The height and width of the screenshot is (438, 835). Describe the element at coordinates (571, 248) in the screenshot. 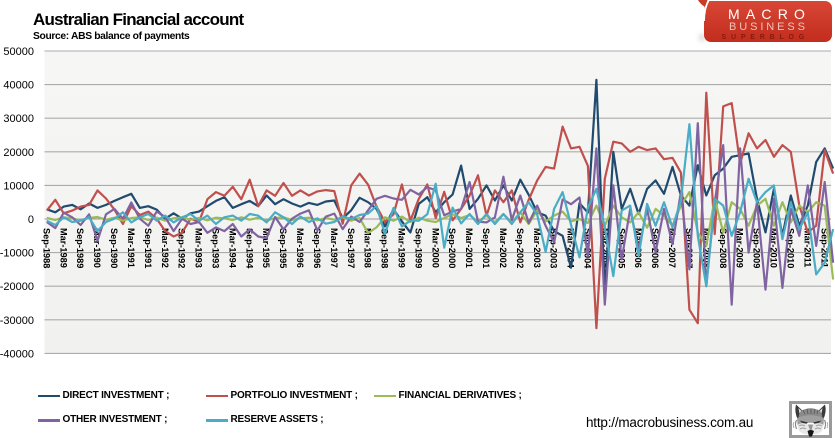

I see `svg-text: Mar-2004` at that location.